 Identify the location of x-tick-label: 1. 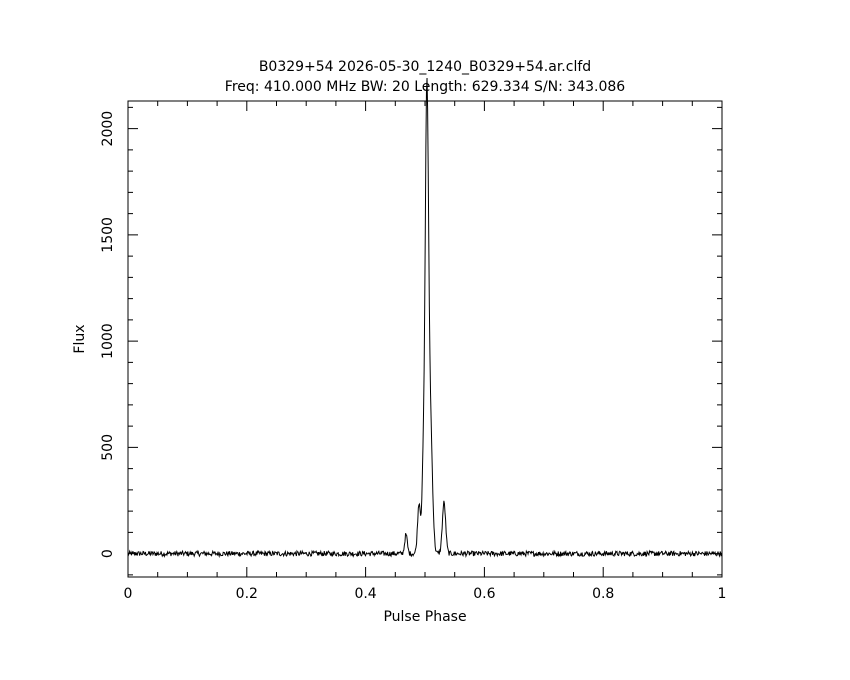
(722, 594).